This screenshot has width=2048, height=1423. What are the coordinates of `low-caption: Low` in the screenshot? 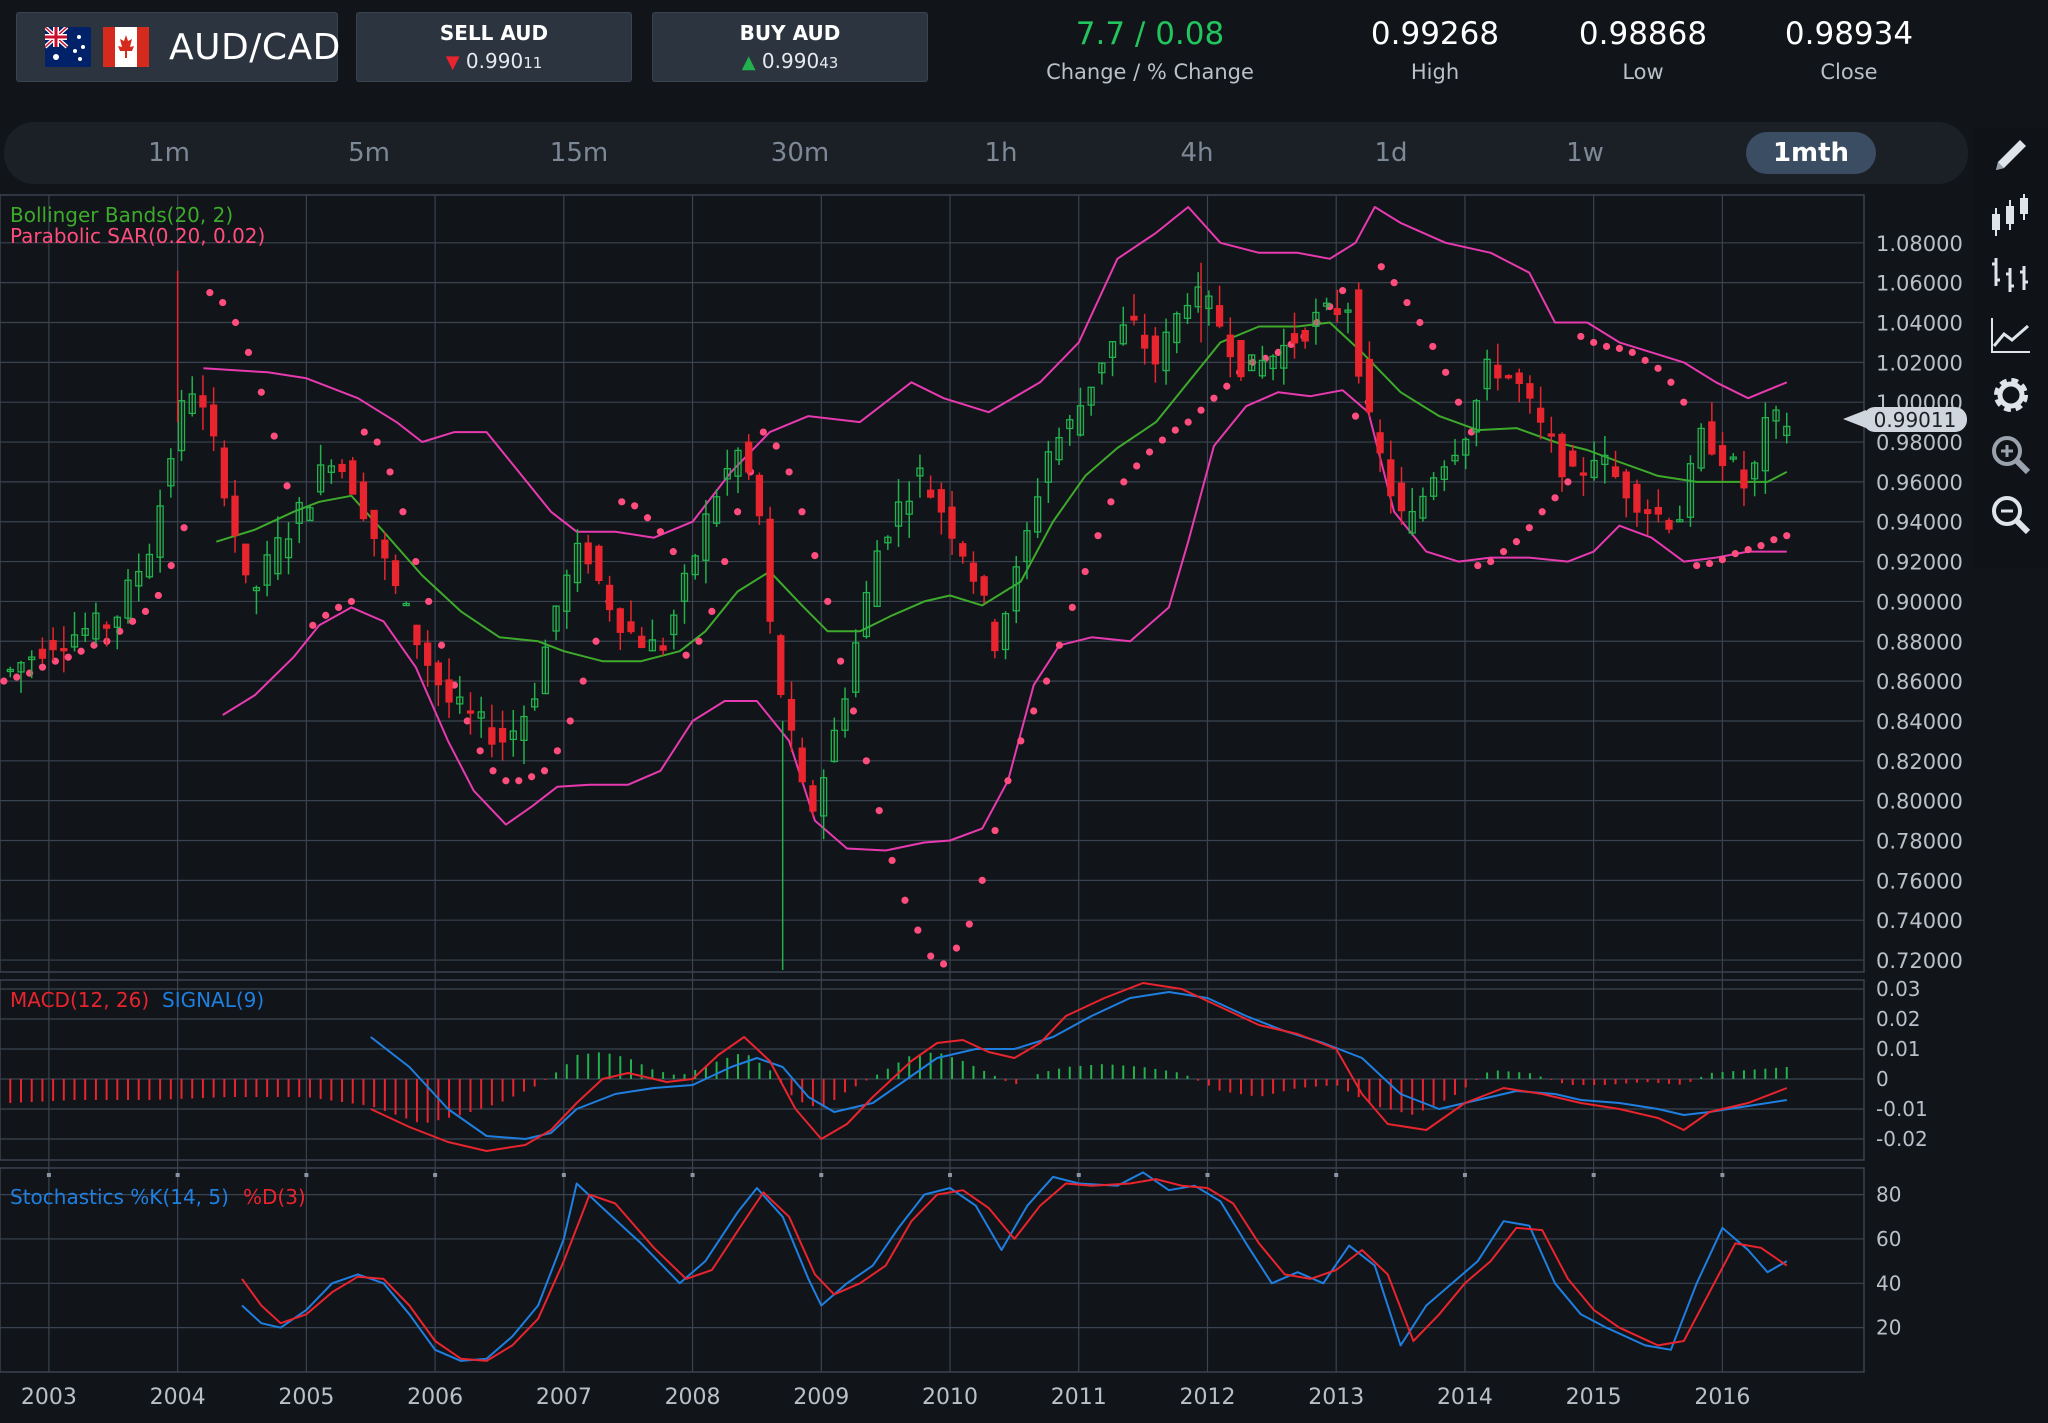 It's located at (1643, 72).